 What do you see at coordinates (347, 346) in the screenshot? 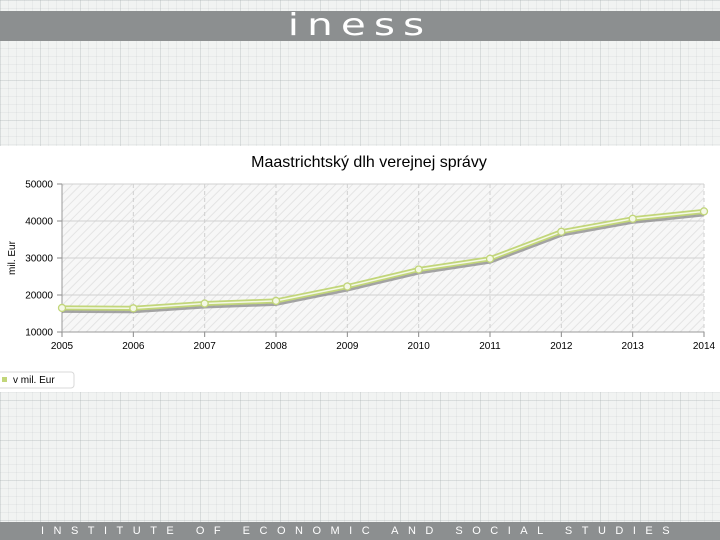
I see `x-tick-label: 2009` at bounding box center [347, 346].